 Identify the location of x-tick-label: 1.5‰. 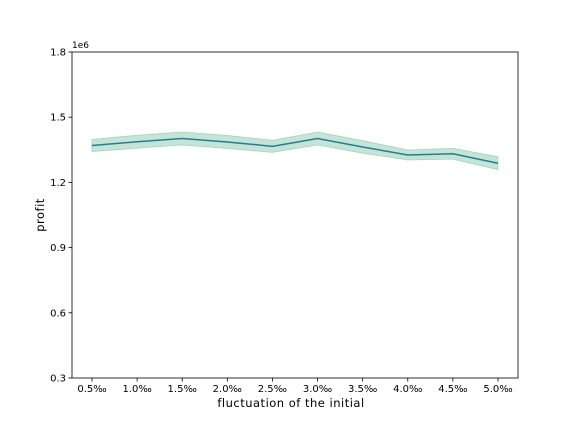
(182, 389).